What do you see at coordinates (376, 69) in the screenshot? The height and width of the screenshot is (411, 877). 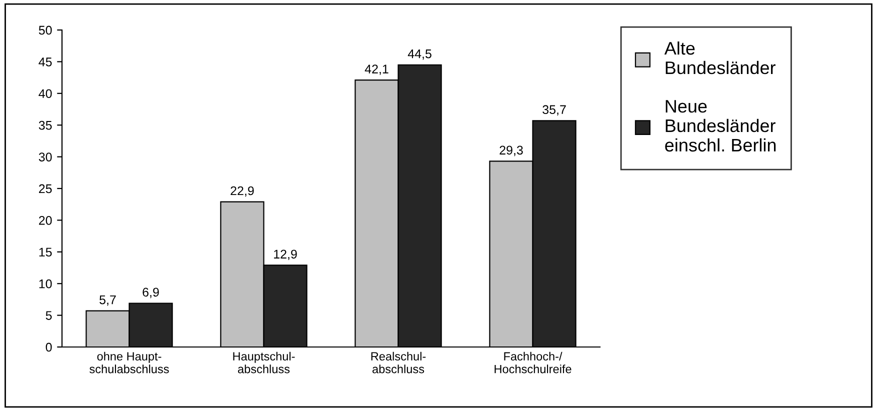 I see `data-label: 42,1` at bounding box center [376, 69].